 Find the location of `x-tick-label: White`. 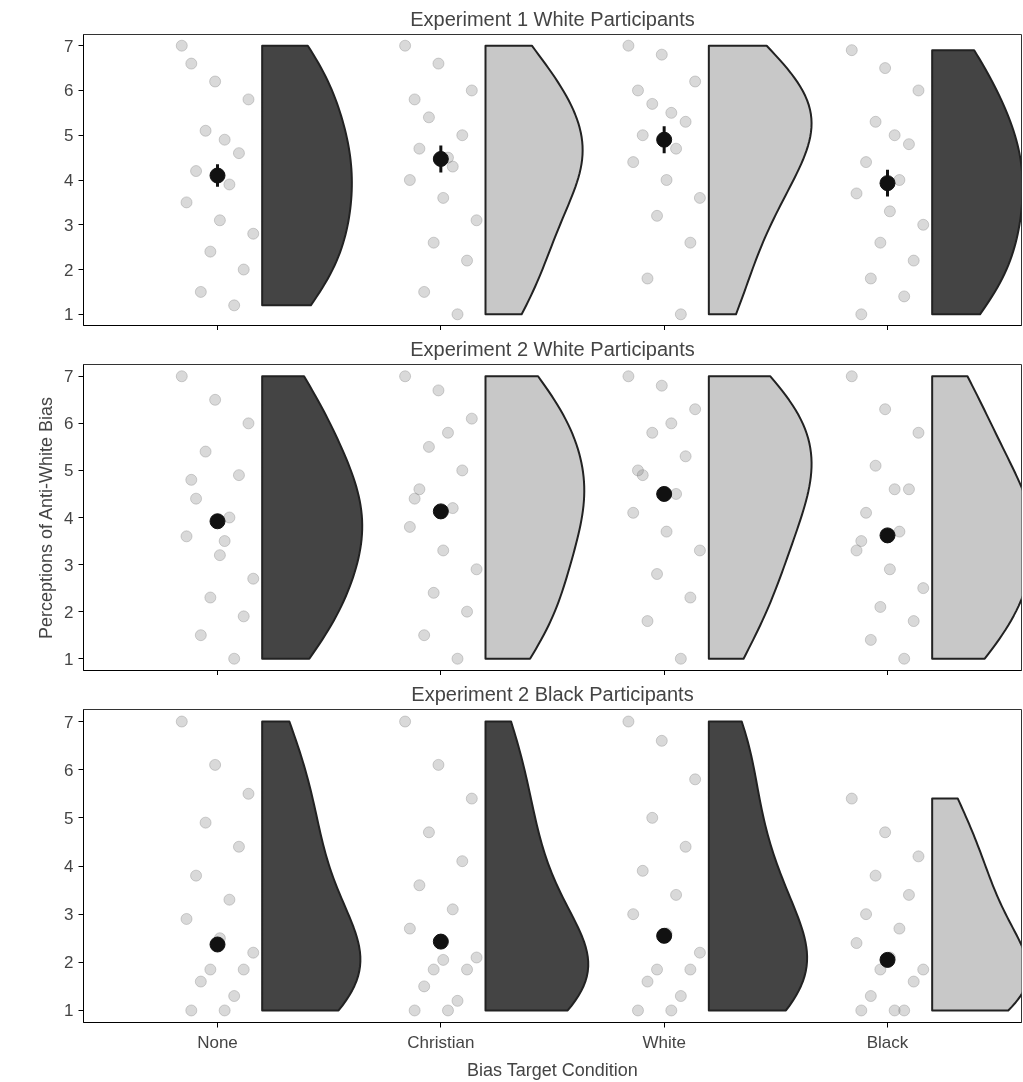

x-tick-label: White is located at coordinates (664, 1042).